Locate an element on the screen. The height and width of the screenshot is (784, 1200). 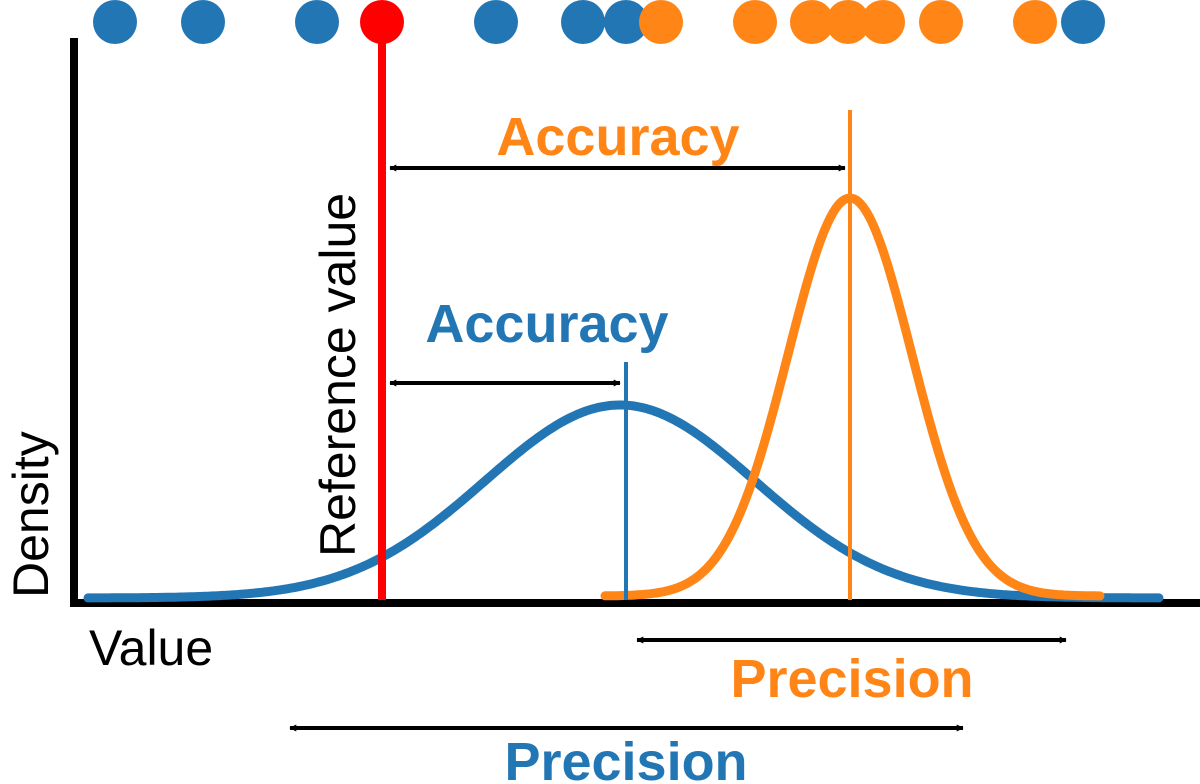
orange-accuracy-label: Accuracy is located at coordinates (617, 137).